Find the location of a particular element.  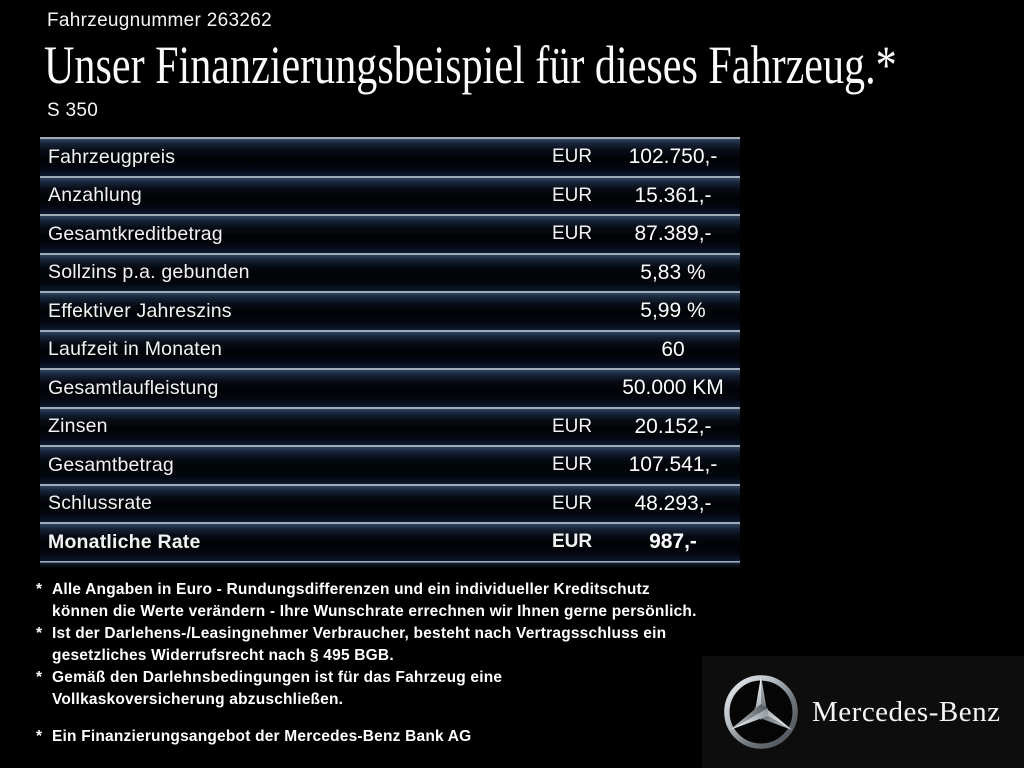

row-label: Anzahlung is located at coordinates (95, 195).